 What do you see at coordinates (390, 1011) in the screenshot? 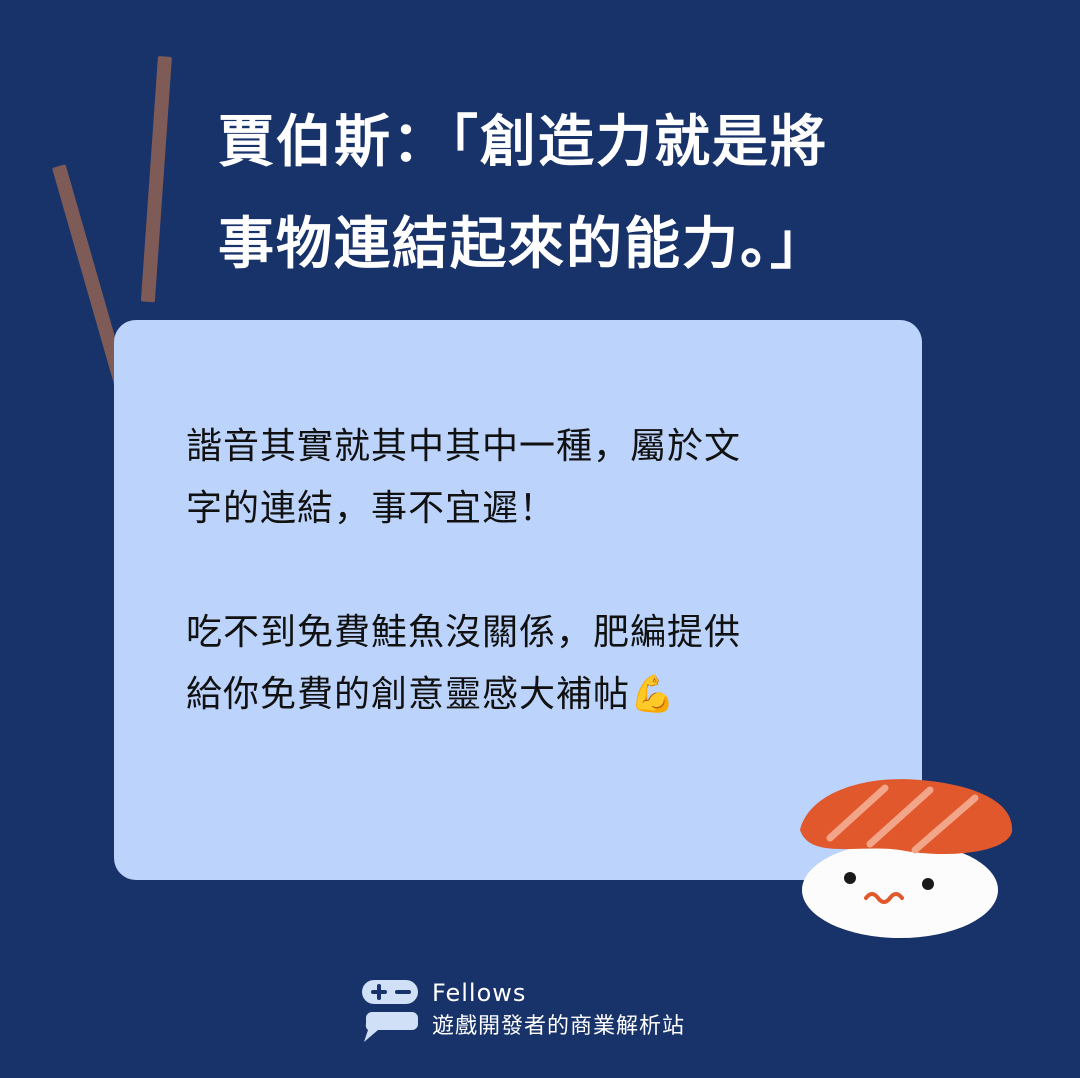
I see `gamepad-chat-logo-icon` at bounding box center [390, 1011].